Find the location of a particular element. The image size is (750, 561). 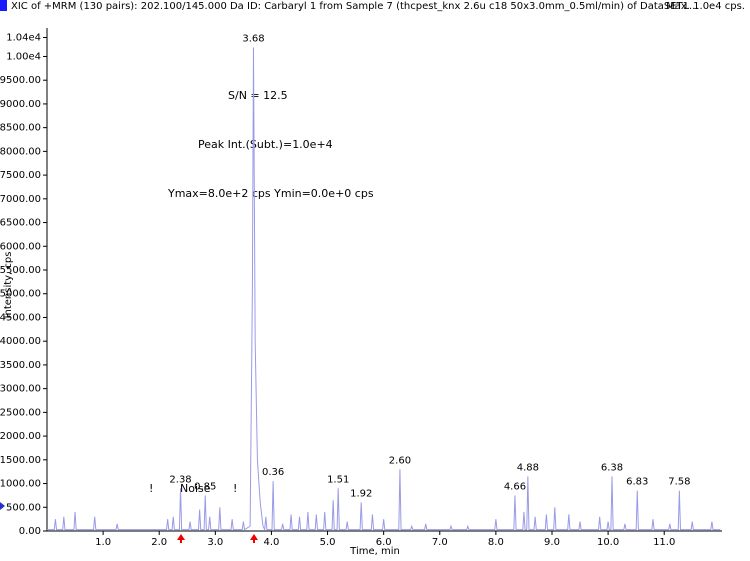

peak-label: 0.36 is located at coordinates (273, 472).